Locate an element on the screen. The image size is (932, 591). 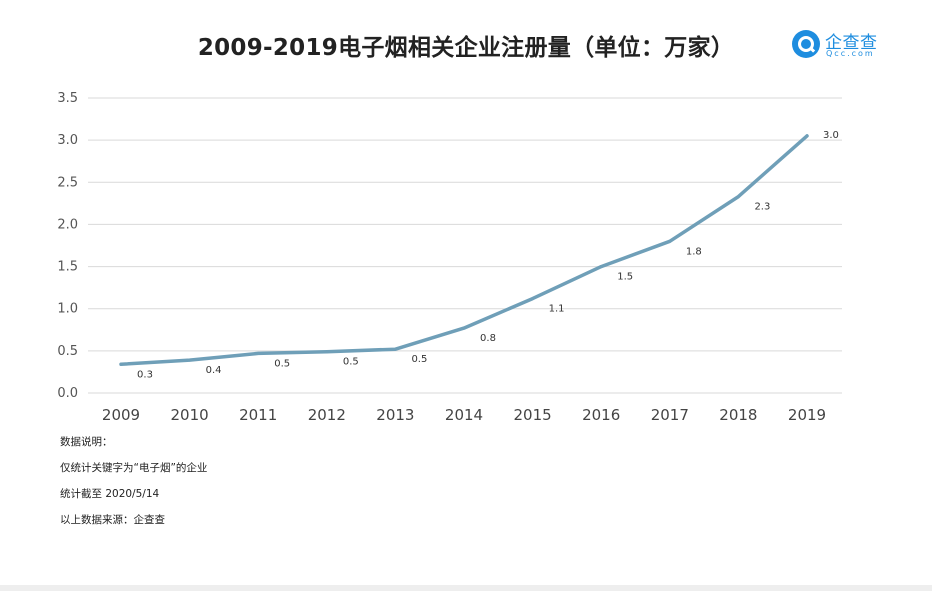
x-tick-label: 2014 is located at coordinates (464, 415).